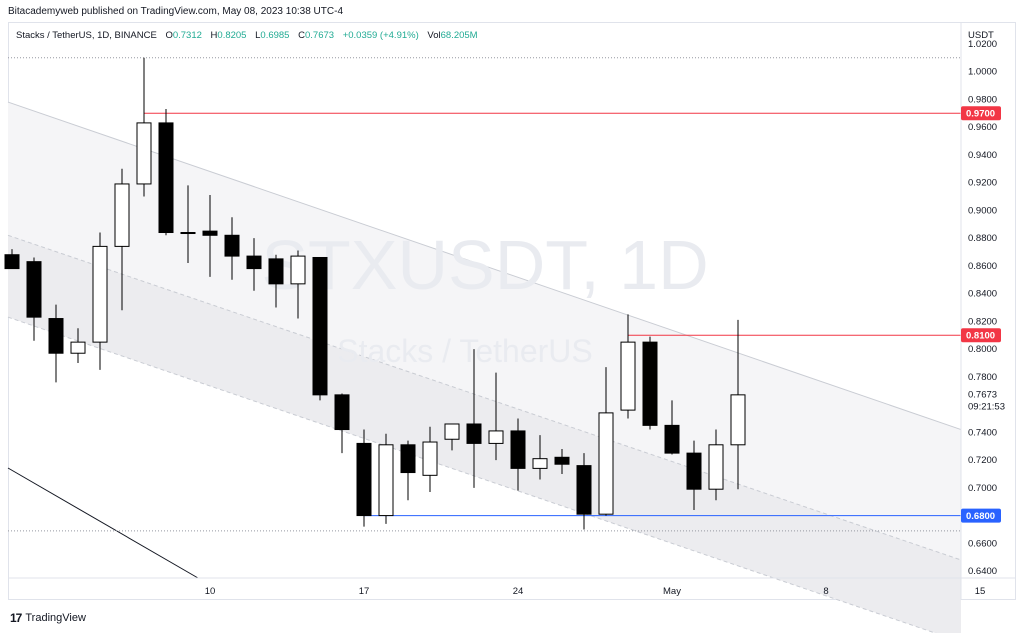 Image resolution: width=1024 pixels, height=633 pixels. I want to click on y-tick-label: 0.7200, so click(982, 460).